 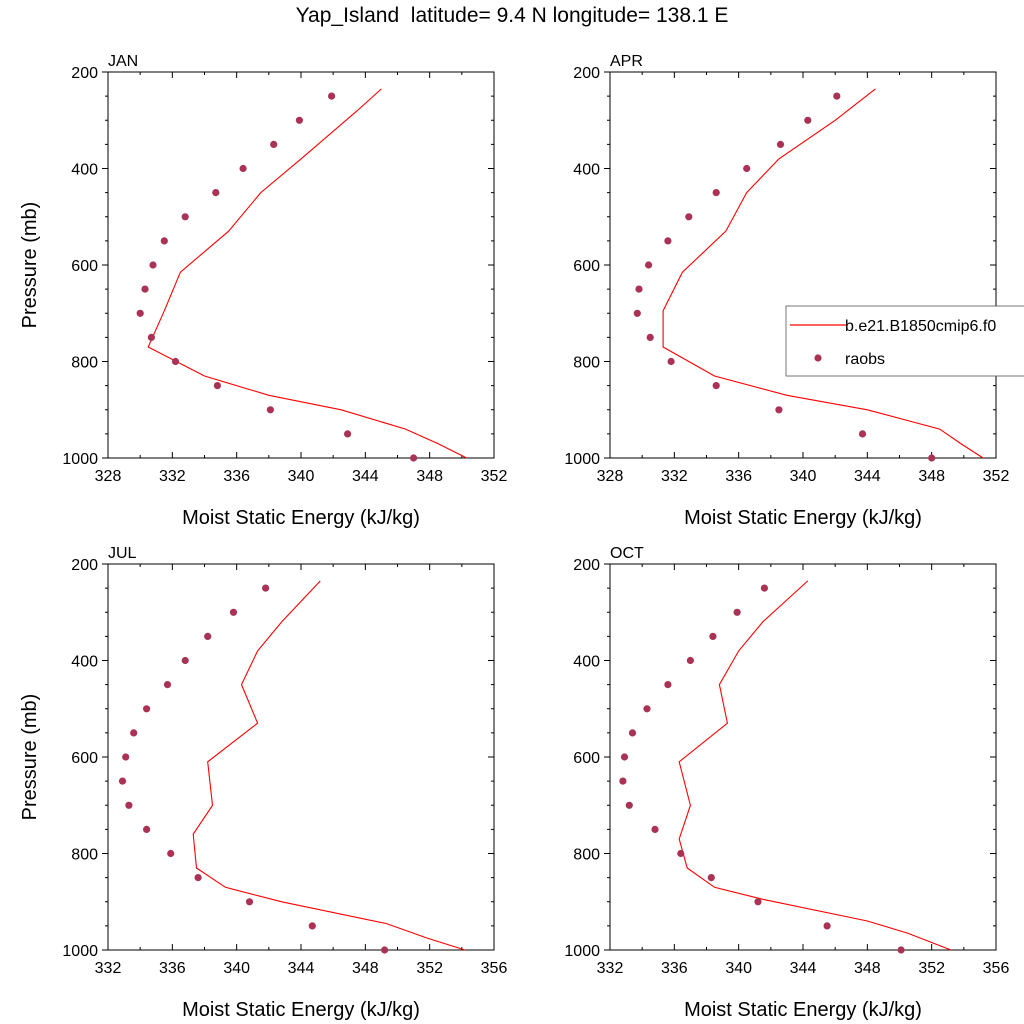 I want to click on panel-title: JAN, so click(x=123, y=61).